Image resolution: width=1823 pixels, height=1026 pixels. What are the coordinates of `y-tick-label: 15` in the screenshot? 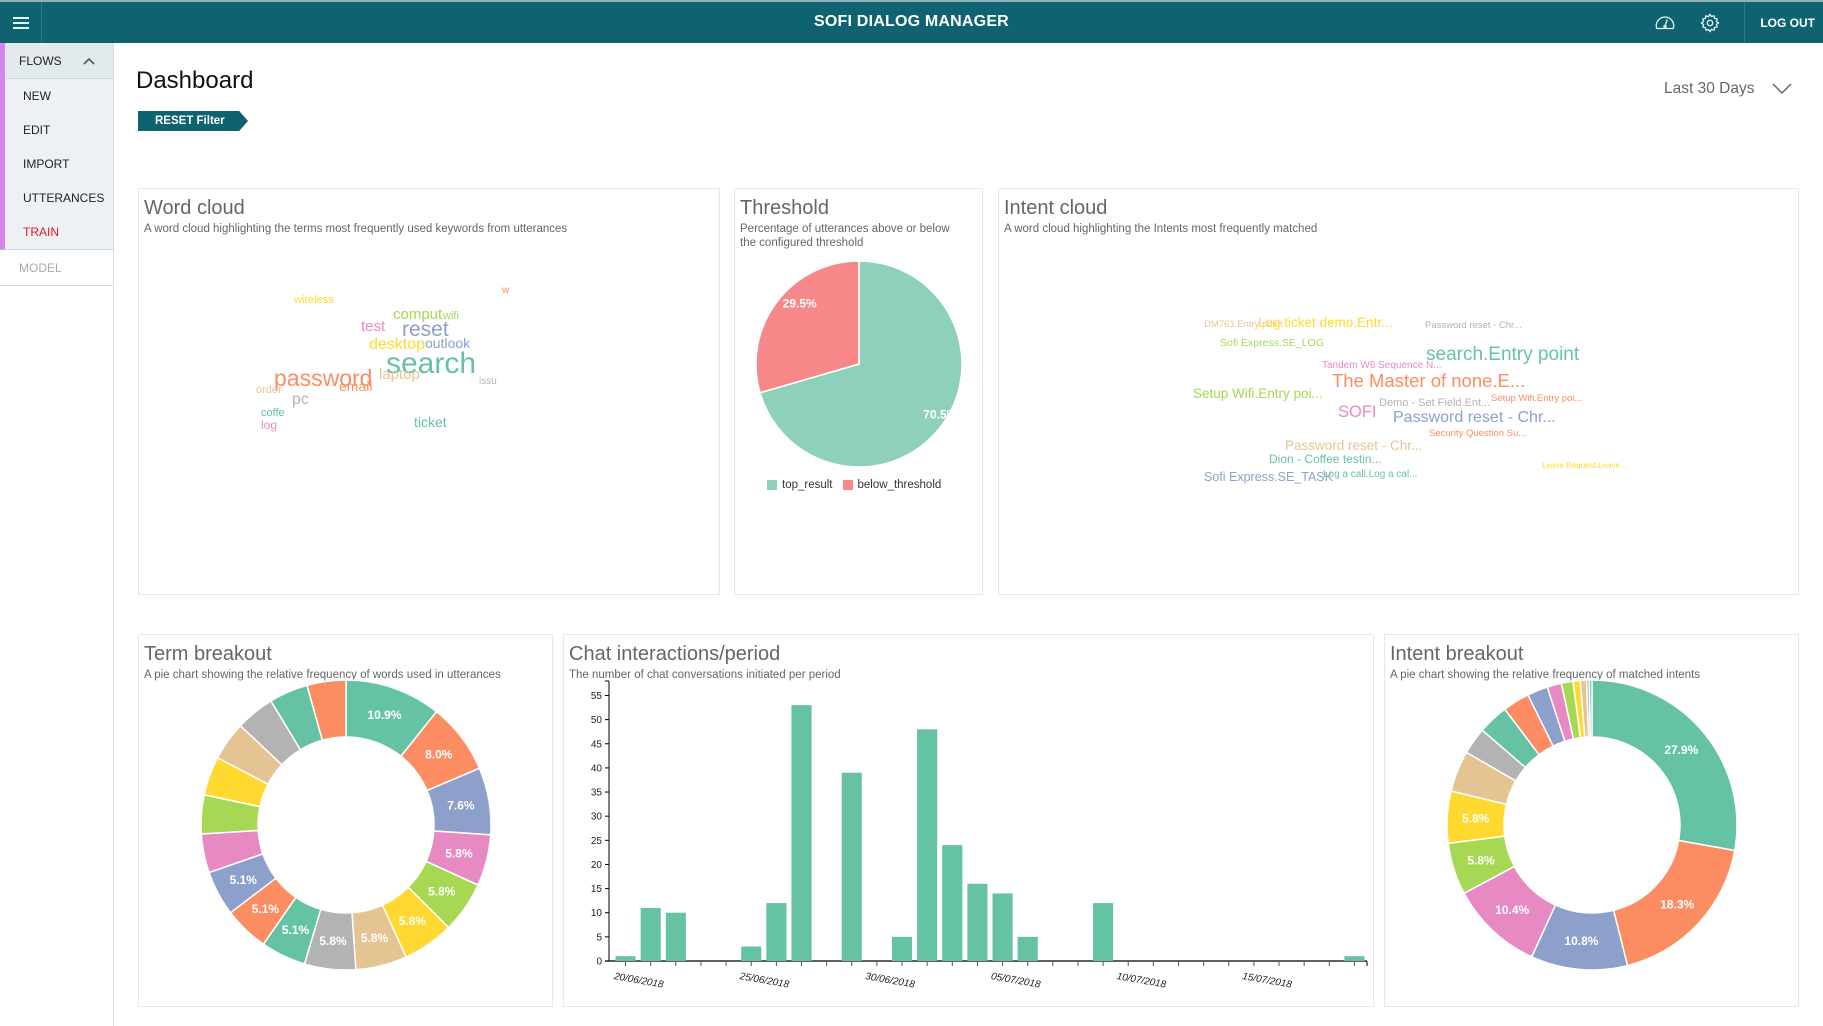 It's located at (597, 889).